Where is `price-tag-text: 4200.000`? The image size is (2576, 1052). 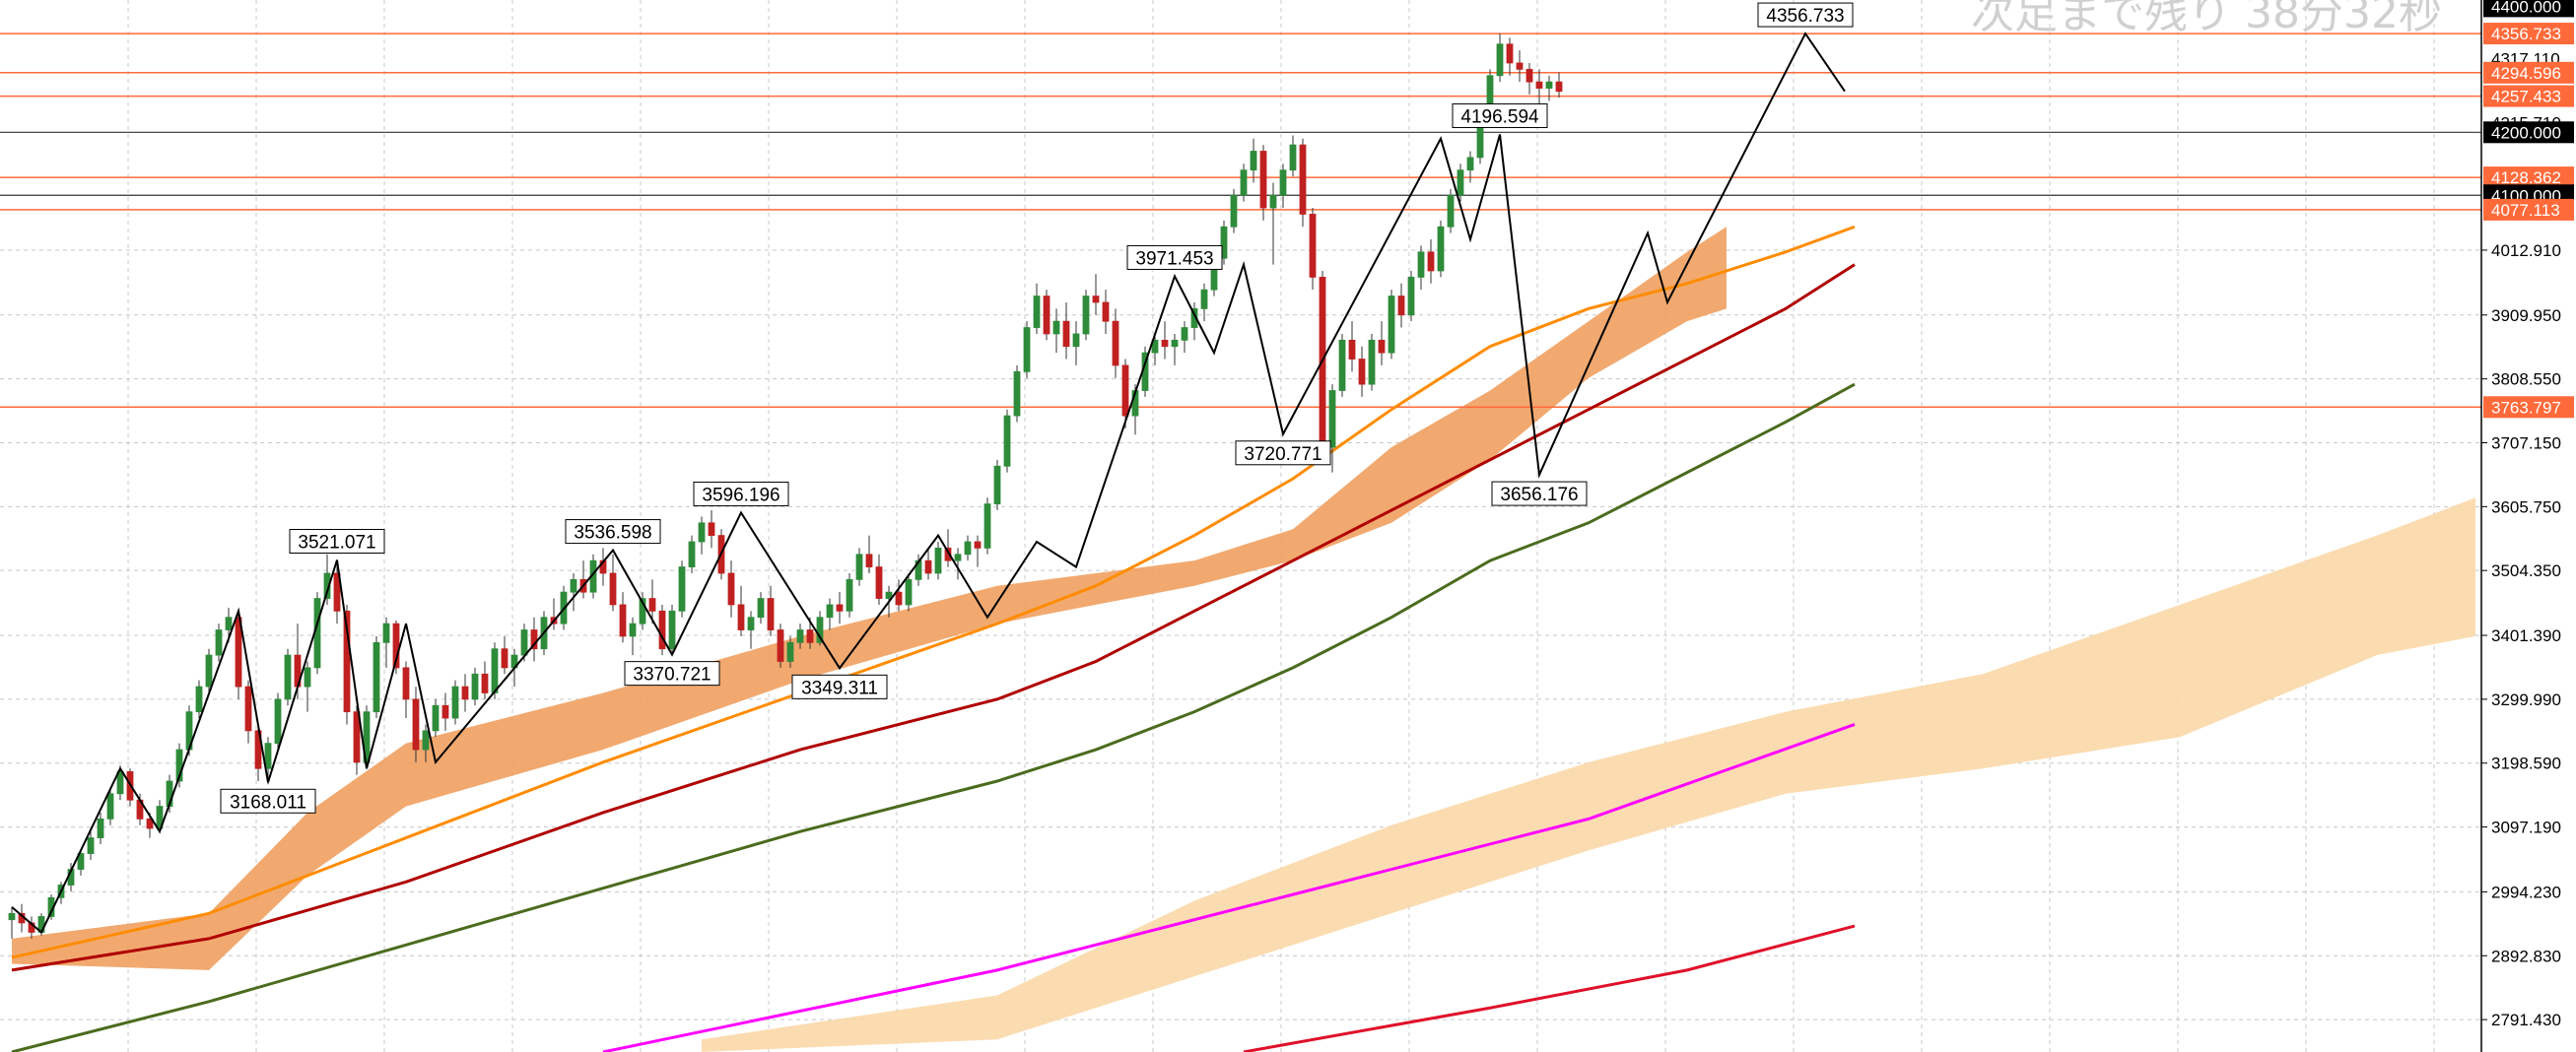
price-tag-text: 4200.000 is located at coordinates (2526, 132).